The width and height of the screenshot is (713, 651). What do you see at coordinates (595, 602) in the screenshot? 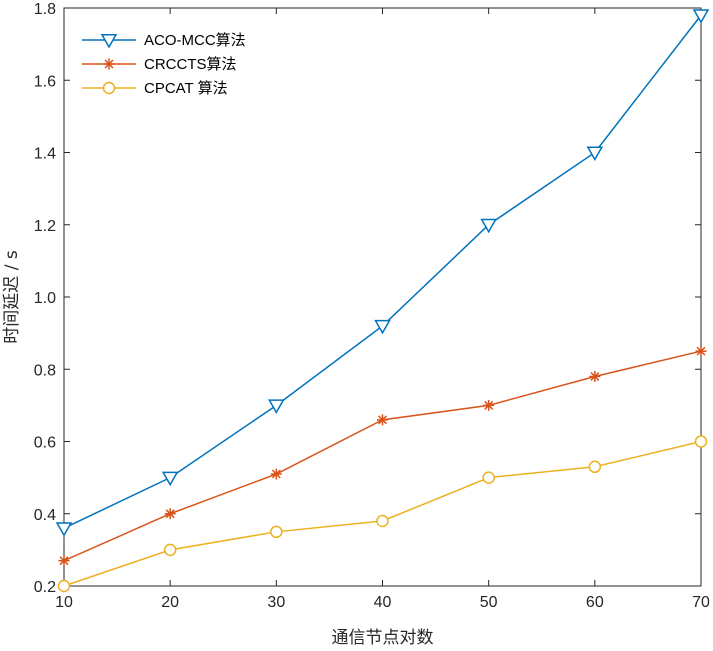
I see `x-tick-label: 60` at bounding box center [595, 602].